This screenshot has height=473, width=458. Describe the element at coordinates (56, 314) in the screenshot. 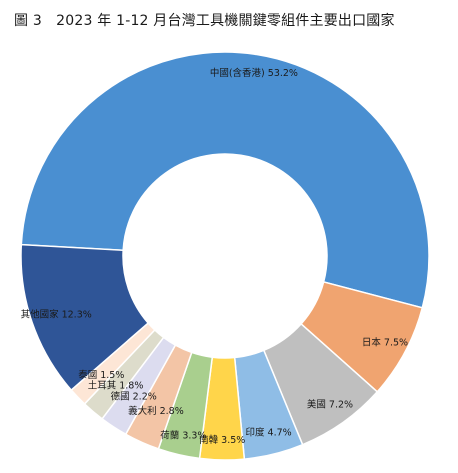

I see `slice-label-11: 其他國家 12.3%` at that location.